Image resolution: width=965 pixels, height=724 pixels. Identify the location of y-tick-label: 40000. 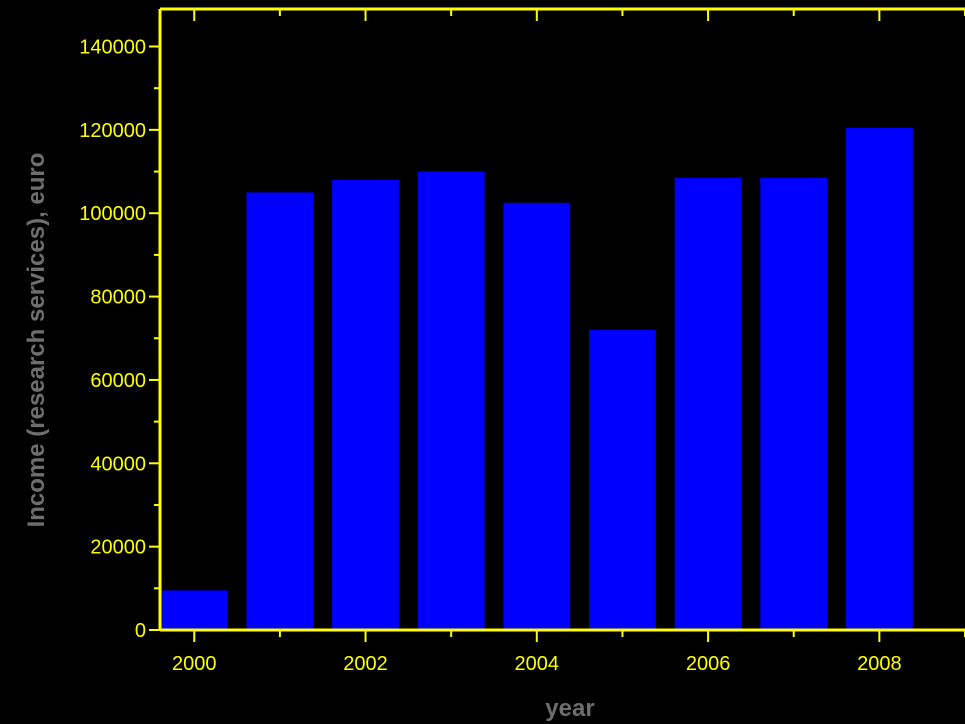
(118, 464).